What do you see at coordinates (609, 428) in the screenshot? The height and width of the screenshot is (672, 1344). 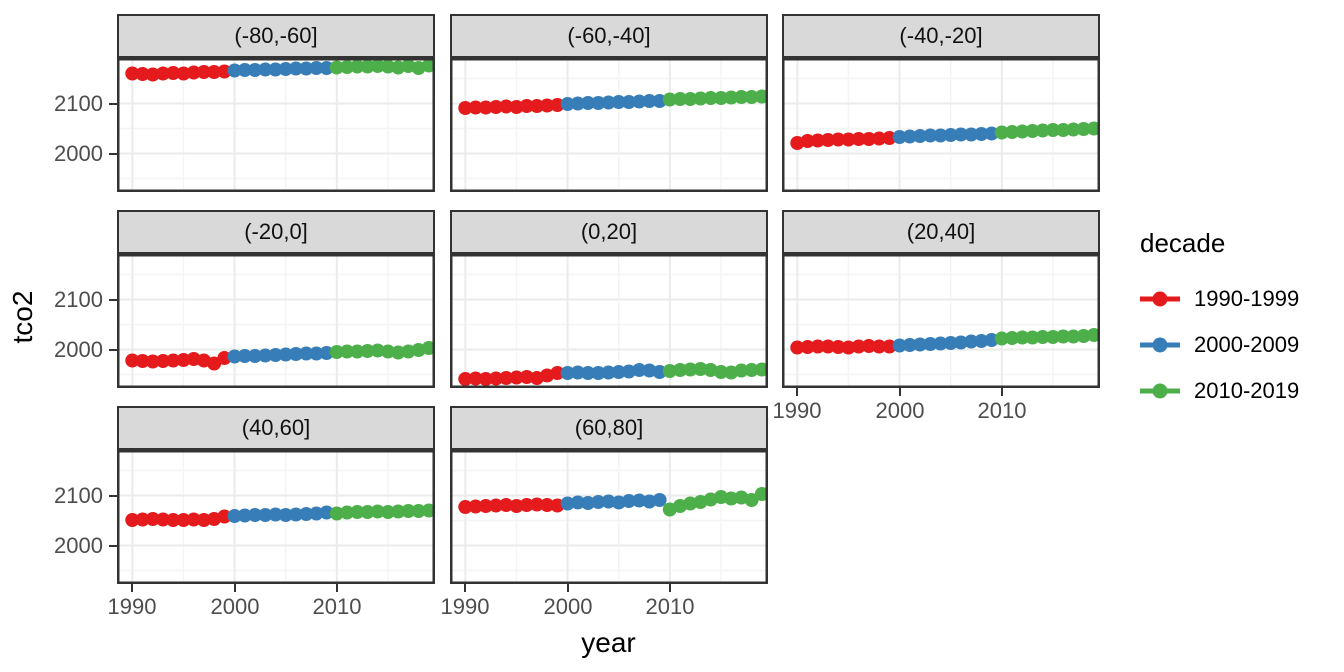 I see `facet-strip: (60,80]` at bounding box center [609, 428].